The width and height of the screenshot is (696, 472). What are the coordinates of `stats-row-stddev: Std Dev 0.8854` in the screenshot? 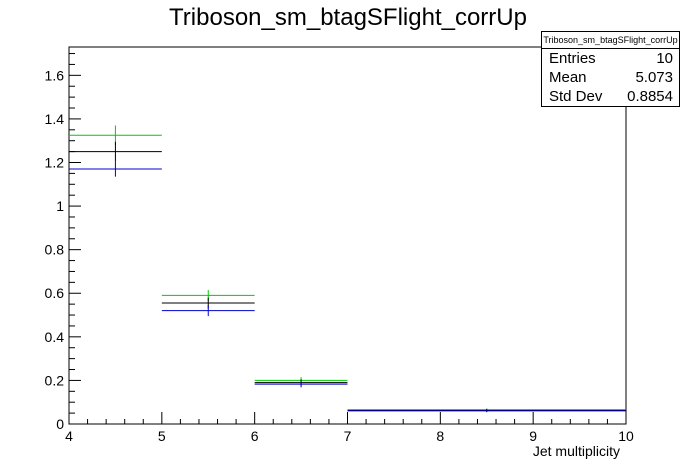 It's located at (610, 96).